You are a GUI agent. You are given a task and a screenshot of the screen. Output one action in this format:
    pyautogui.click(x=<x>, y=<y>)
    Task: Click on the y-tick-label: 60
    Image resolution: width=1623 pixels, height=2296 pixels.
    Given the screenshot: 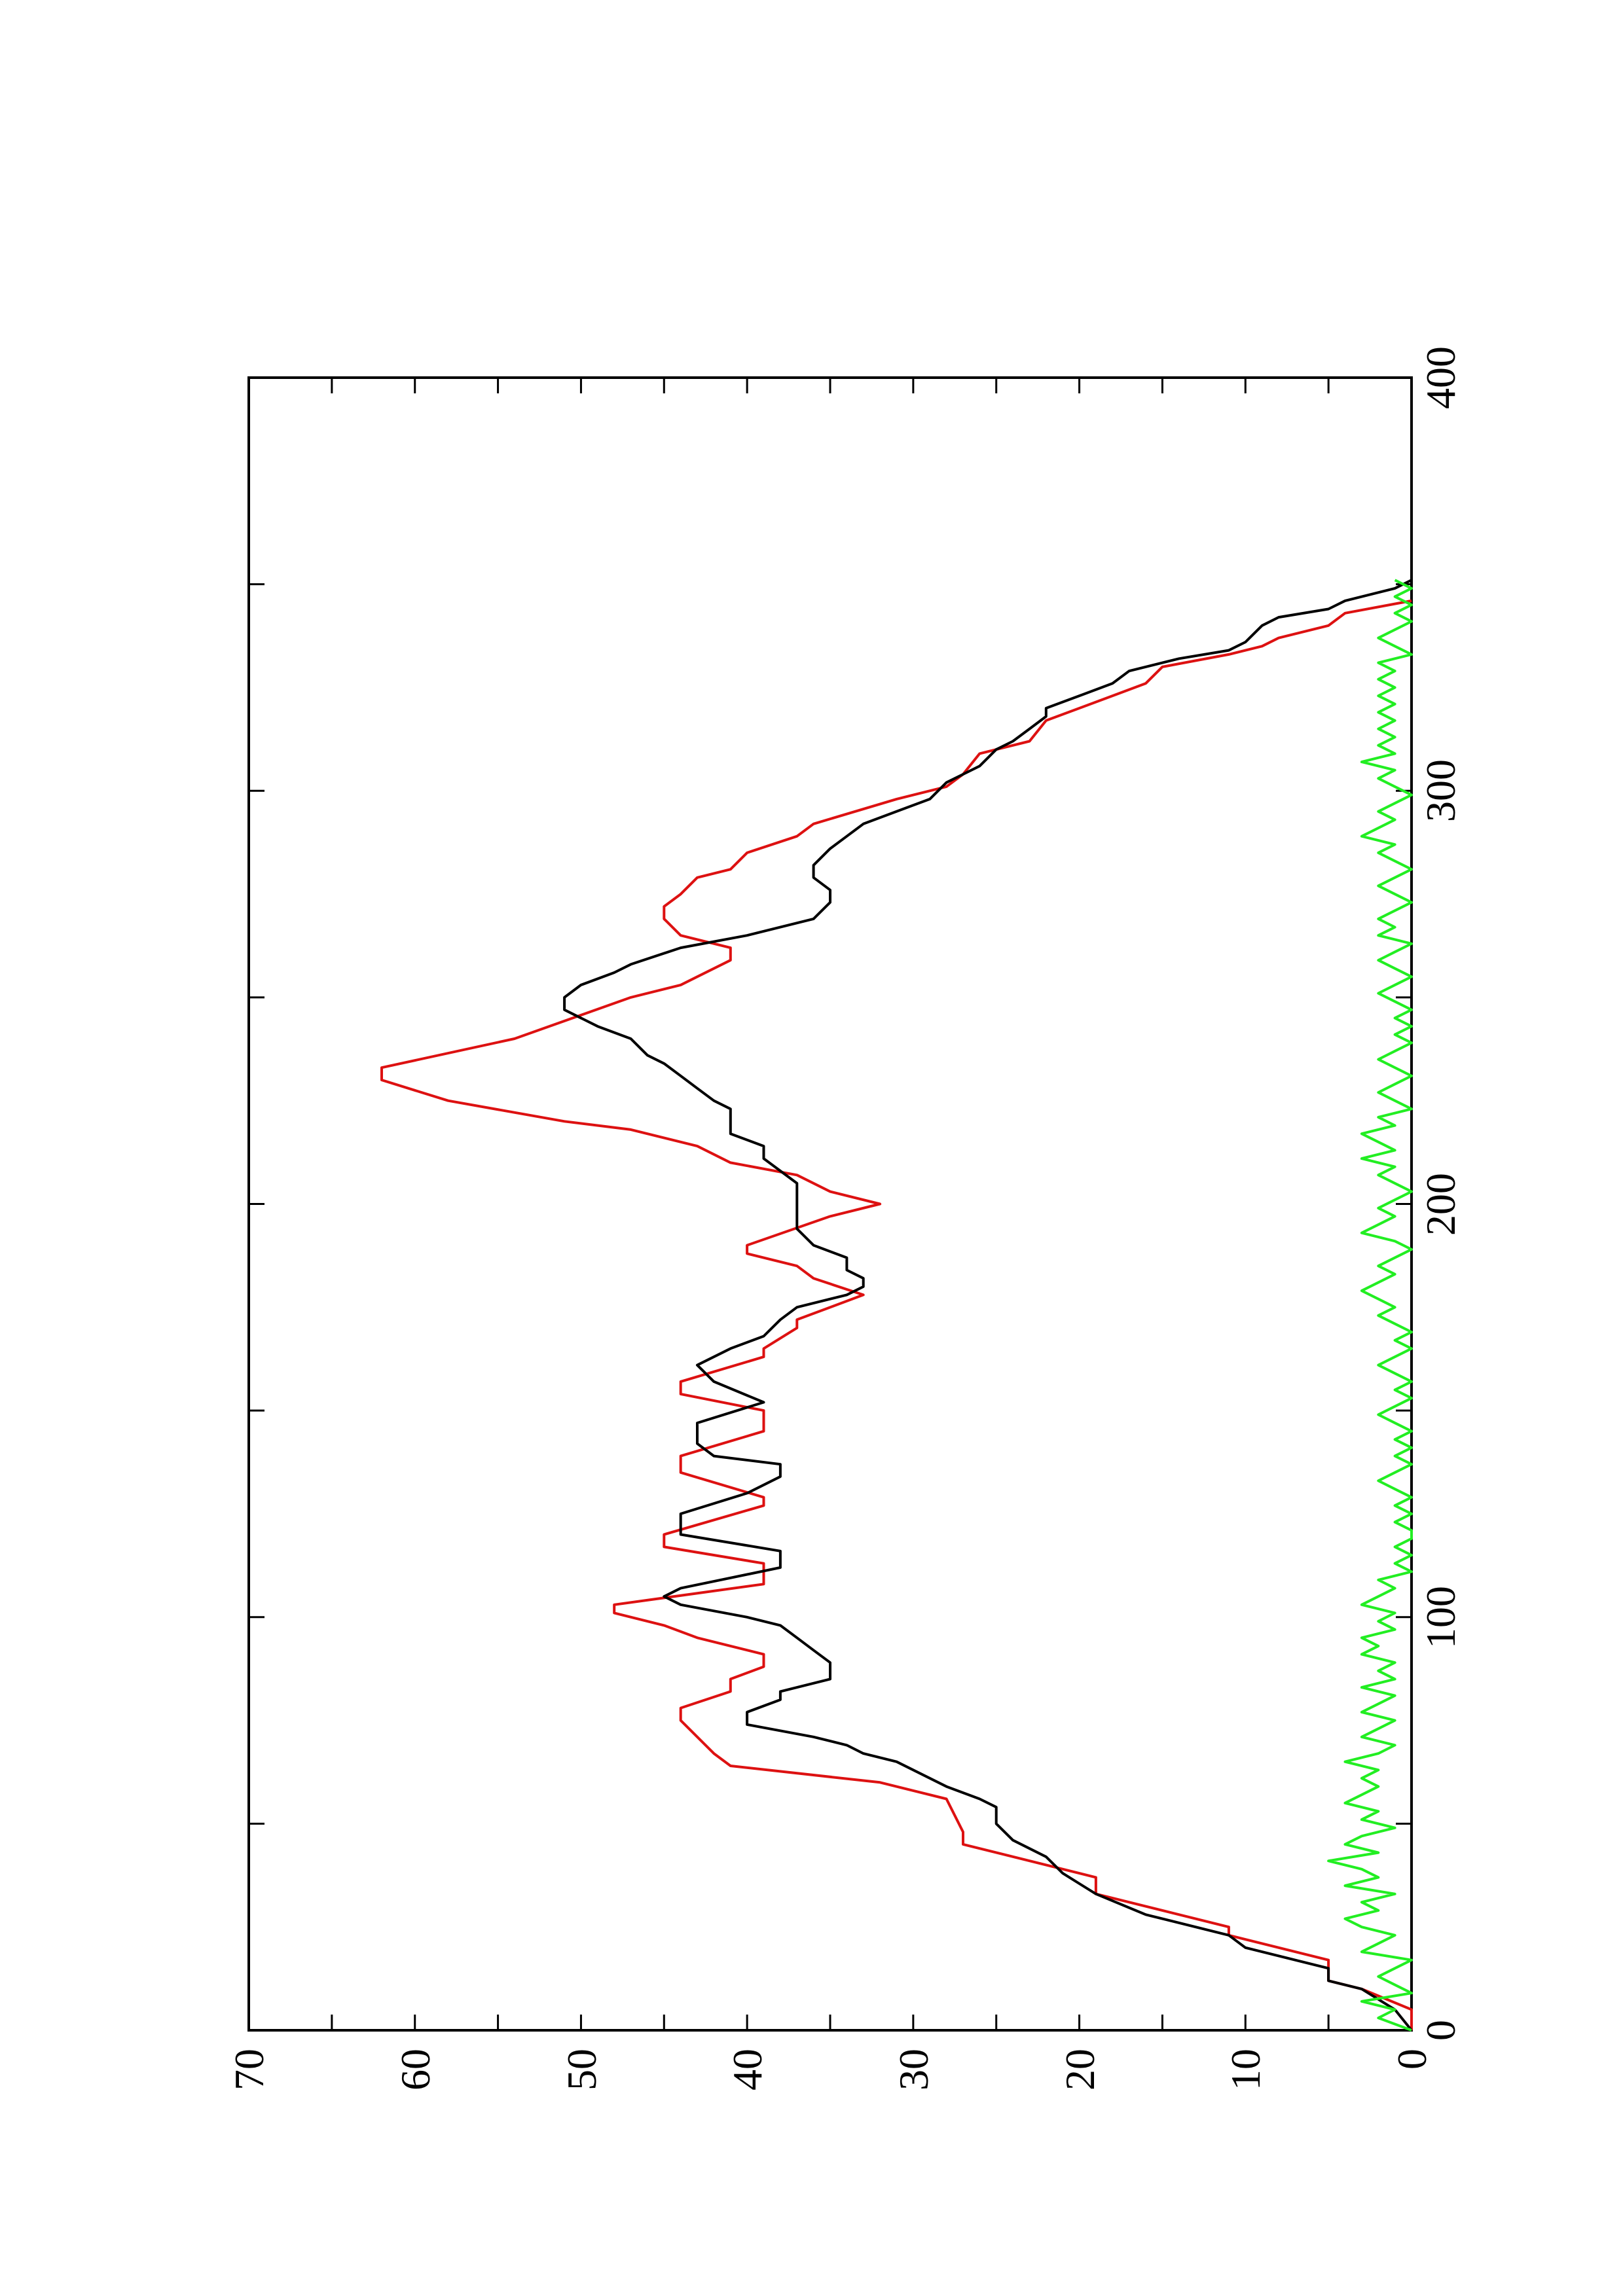 What is the action you would take?
    pyautogui.click(x=415, y=2069)
    